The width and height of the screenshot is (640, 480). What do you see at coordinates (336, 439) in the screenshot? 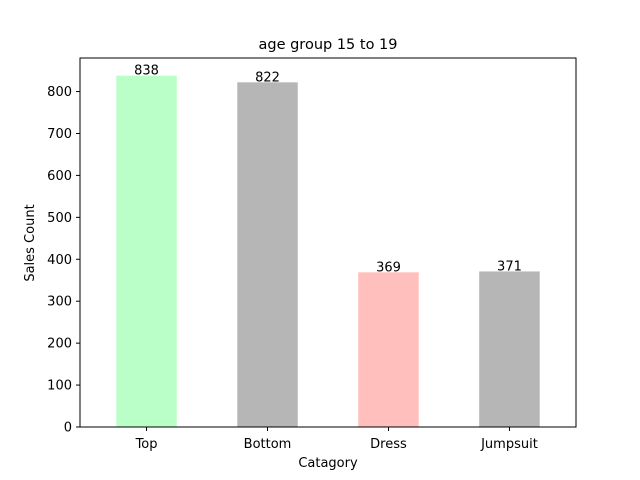
I see `x-axis: Top Bottom Dress Jumpsuit` at bounding box center [336, 439].